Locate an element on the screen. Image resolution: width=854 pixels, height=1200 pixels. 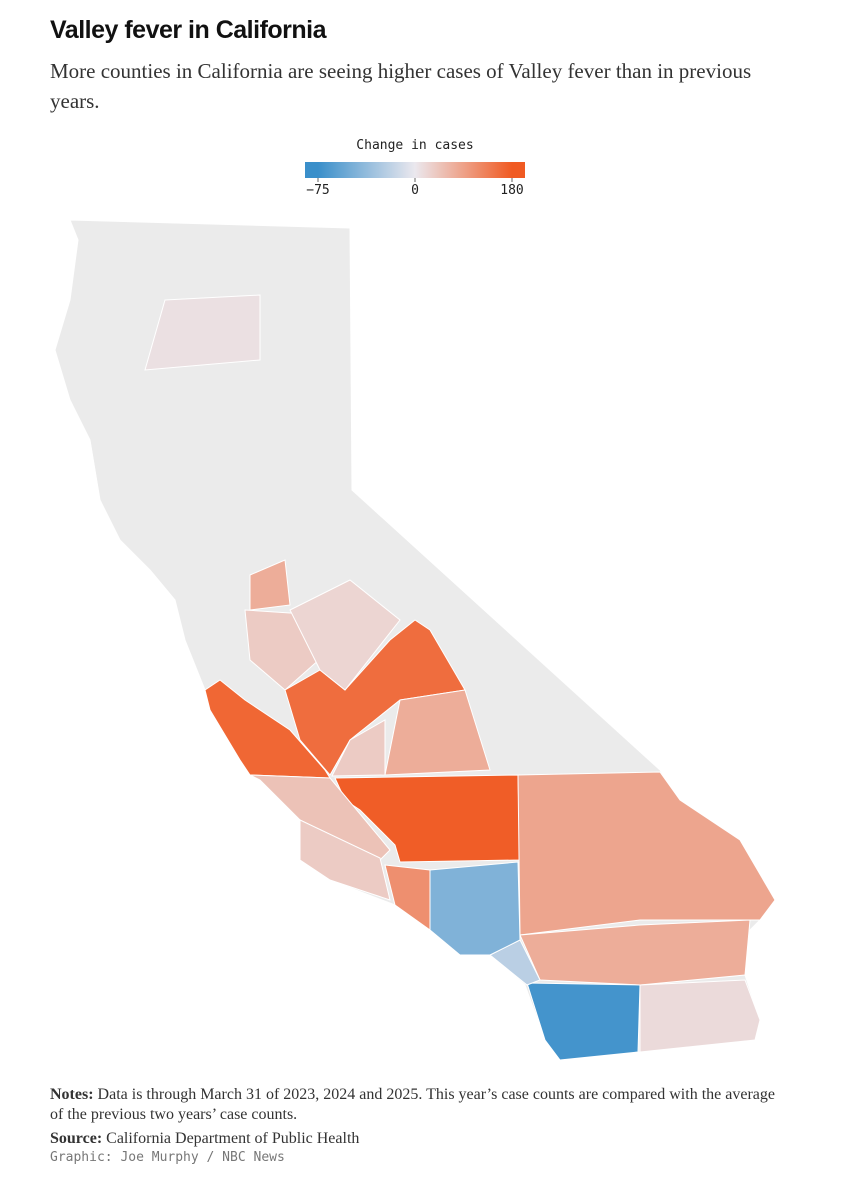
title: Valley fever in California is located at coordinates (188, 30).